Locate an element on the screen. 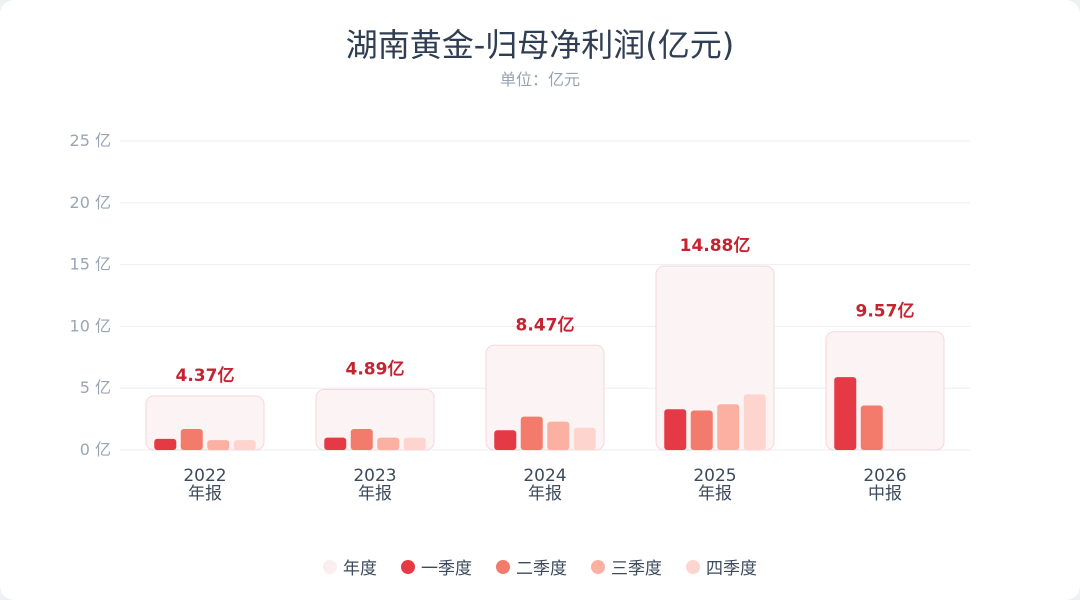 Image resolution: width=1080 pixels, height=600 pixels. annual-total-label: 4.89亿 is located at coordinates (375, 369).